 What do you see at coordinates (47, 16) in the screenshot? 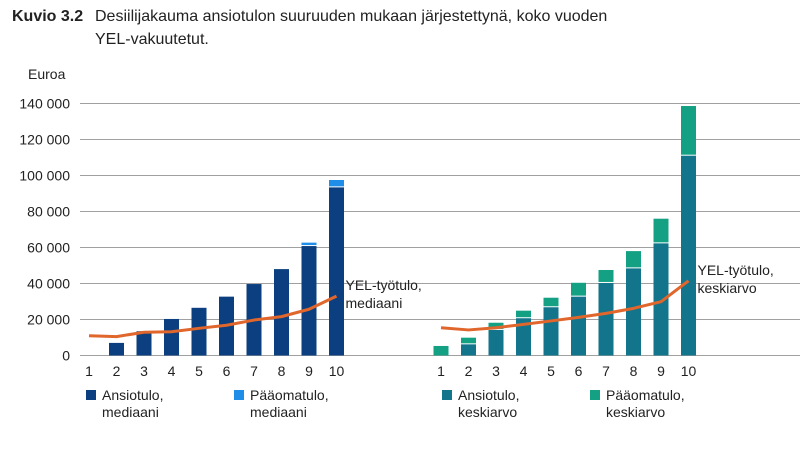
I see `figure-label: Kuvio 3.2` at bounding box center [47, 16].